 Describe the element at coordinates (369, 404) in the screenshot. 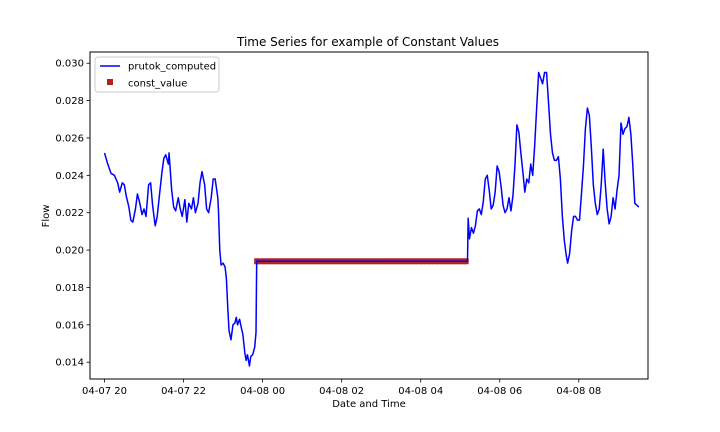

I see `x-axis-label: Date and Time` at that location.